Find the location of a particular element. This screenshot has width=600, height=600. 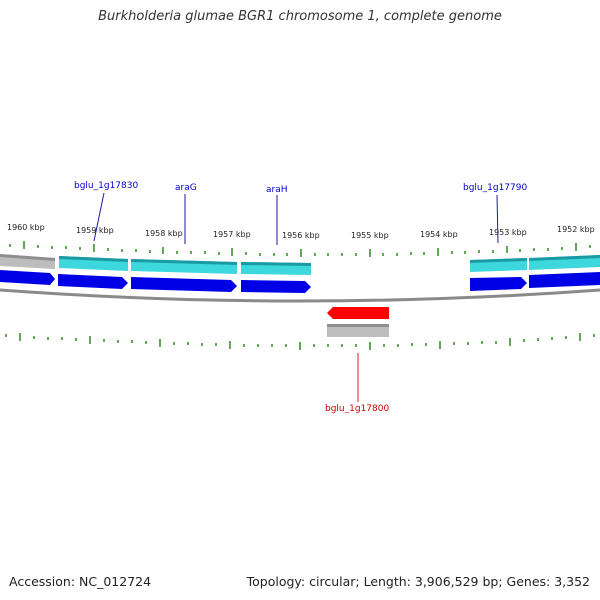

kbp-label-1960: 1960 kbp is located at coordinates (26, 227).